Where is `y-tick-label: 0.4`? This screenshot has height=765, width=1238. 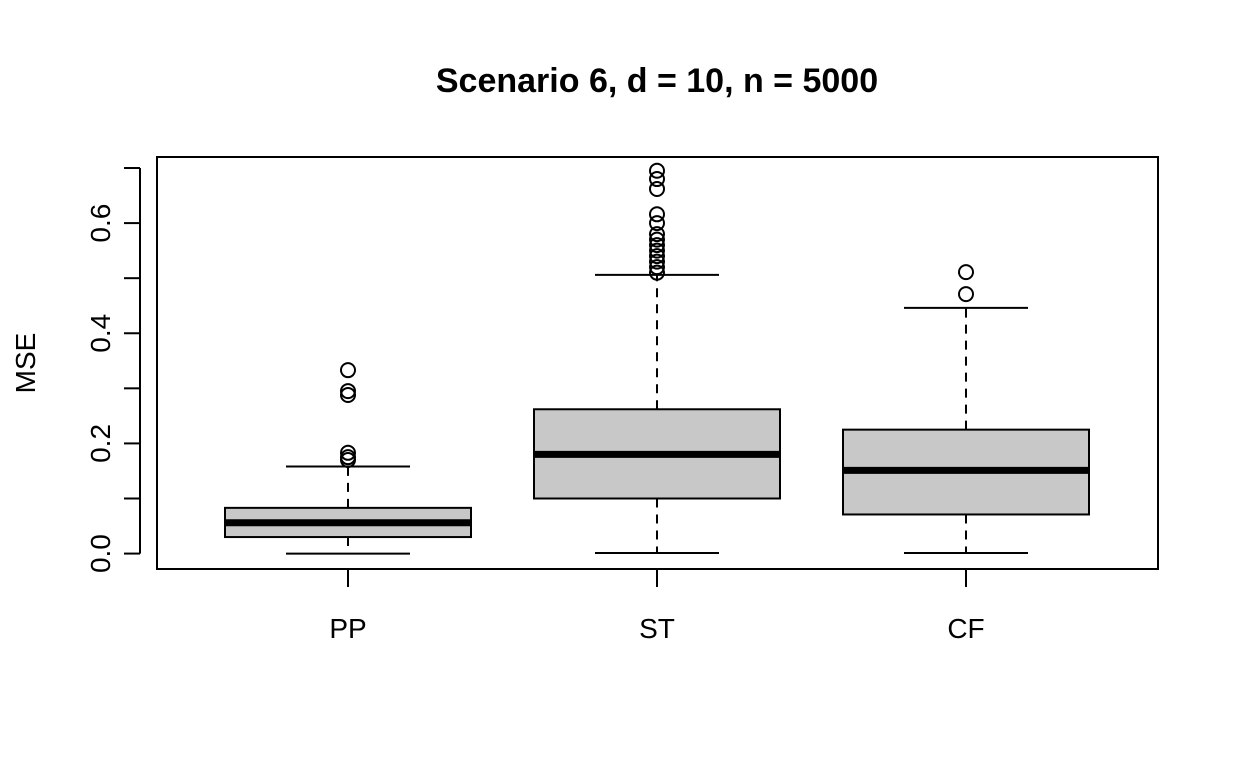
y-tick-label: 0.4 is located at coordinates (100, 333).